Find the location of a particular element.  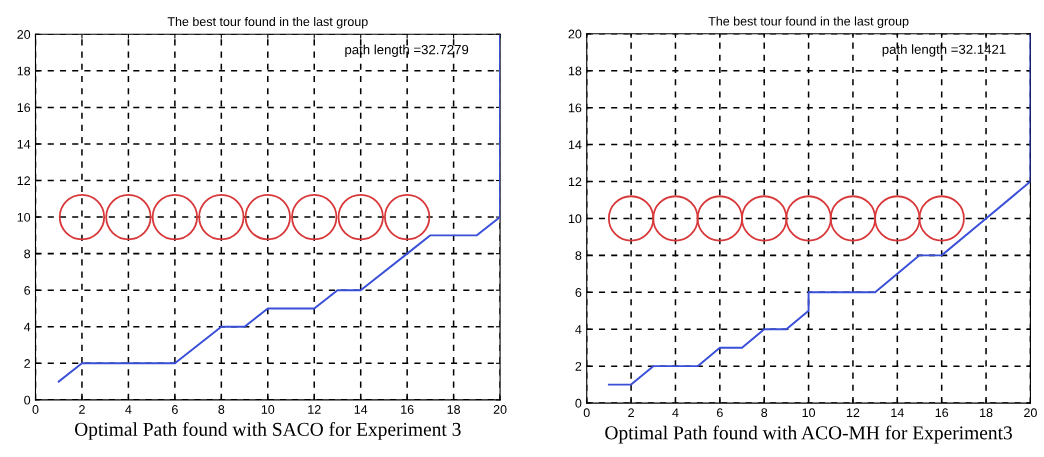

text: Optimal Path found with SACO for Experiment 3 is located at coordinates (267, 431).